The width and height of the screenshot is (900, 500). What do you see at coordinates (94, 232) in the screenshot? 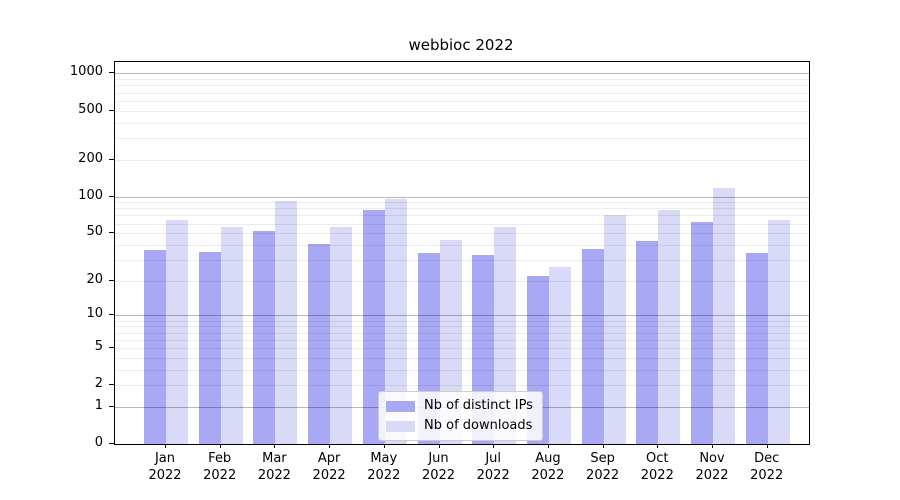
I see `y-axis-tick-label: 50` at bounding box center [94, 232].